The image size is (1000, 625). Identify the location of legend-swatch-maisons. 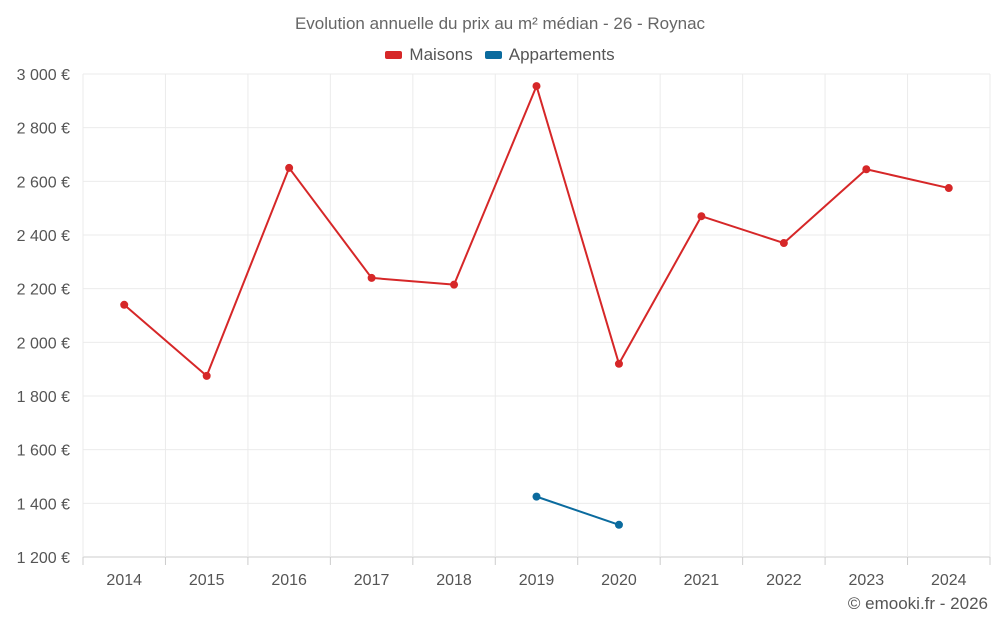
(394, 55).